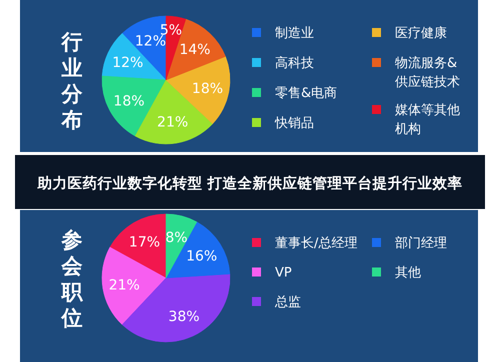 This screenshot has width=500, height=362. I want to click on data-label: 8%, so click(176, 238).